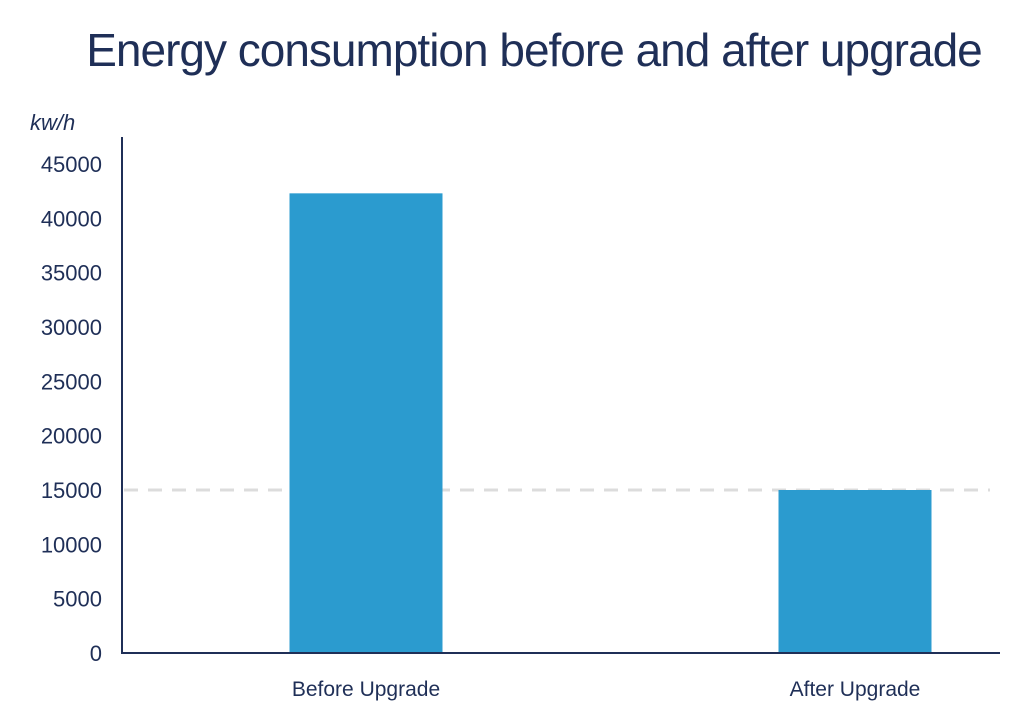 Image resolution: width=1024 pixels, height=723 pixels. Describe the element at coordinates (71, 164) in the screenshot. I see `y-tick-label: 45000` at that location.